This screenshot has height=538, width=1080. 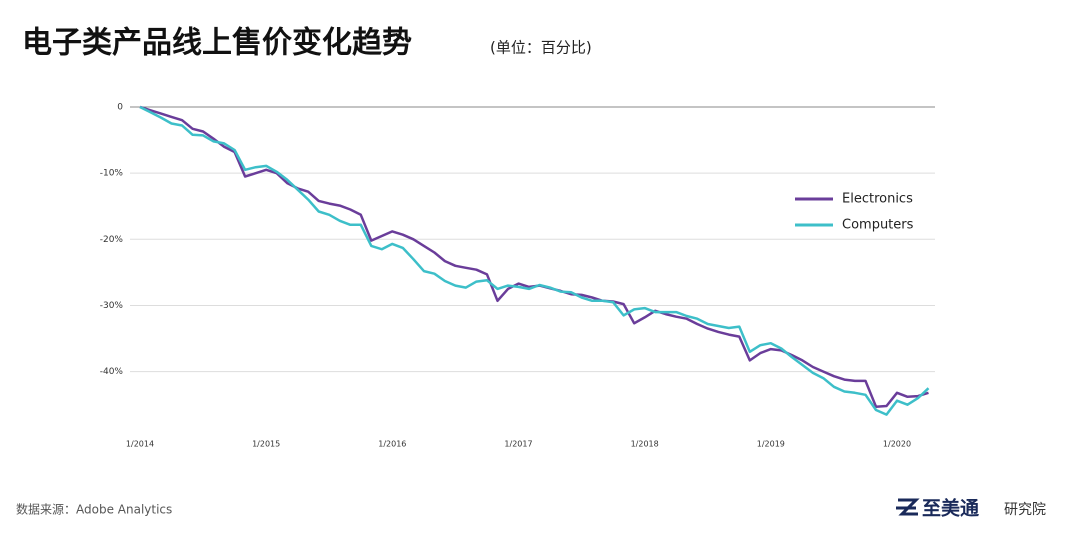 What do you see at coordinates (94, 509) in the screenshot?
I see `source: 数据来源：Adobe Analytics` at bounding box center [94, 509].